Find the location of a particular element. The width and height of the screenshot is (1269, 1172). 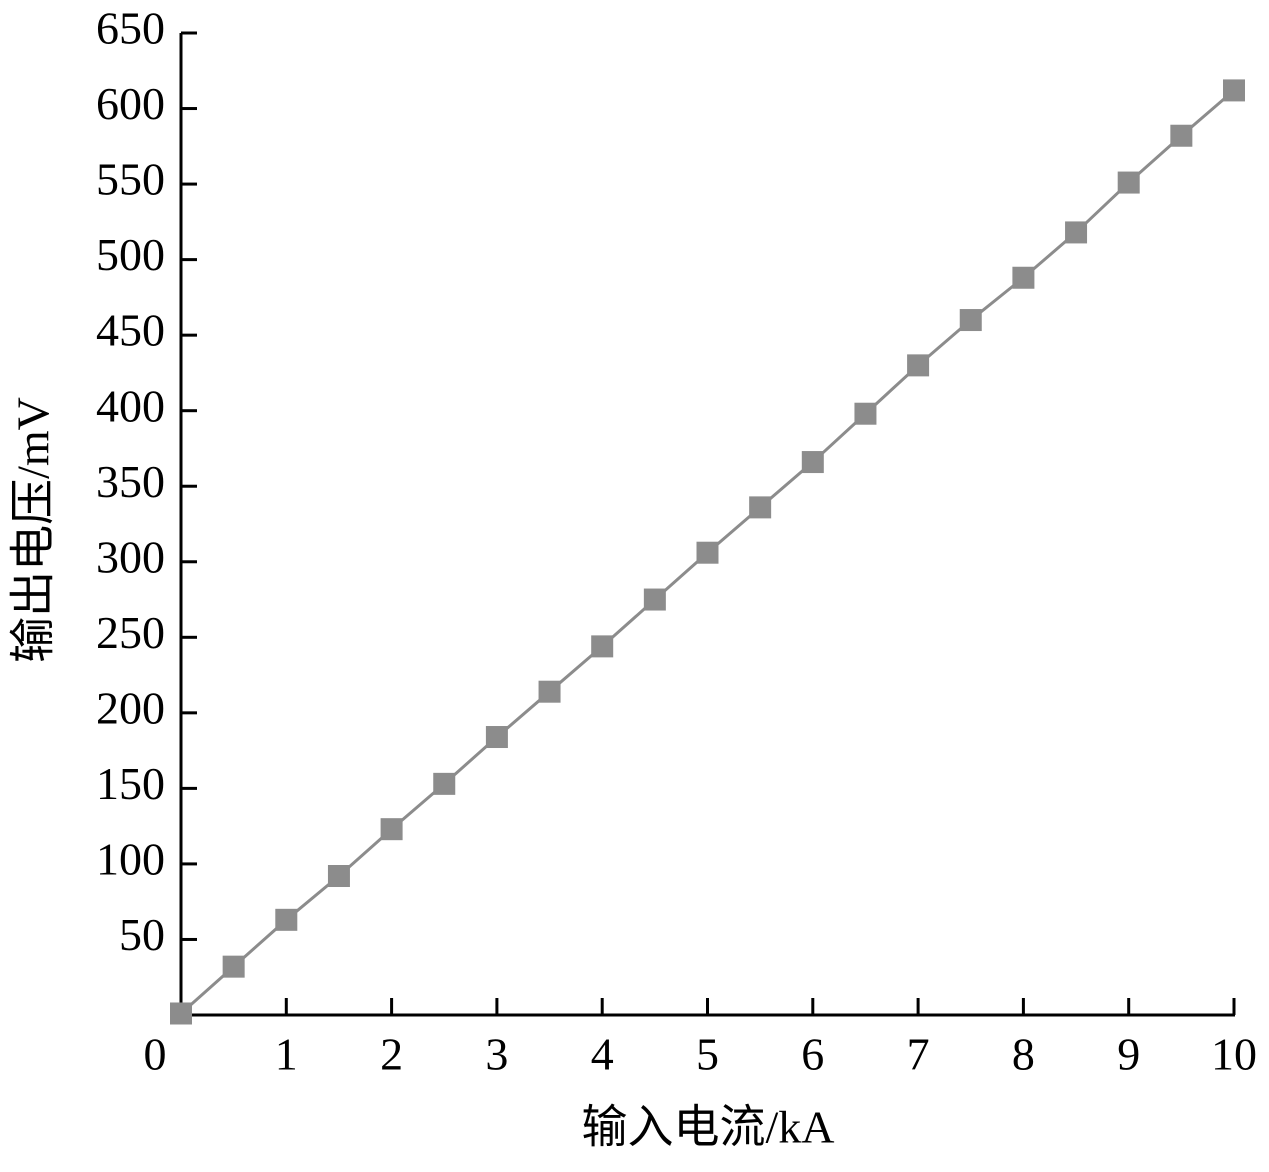

y-tick-label: 150 is located at coordinates (130, 783).